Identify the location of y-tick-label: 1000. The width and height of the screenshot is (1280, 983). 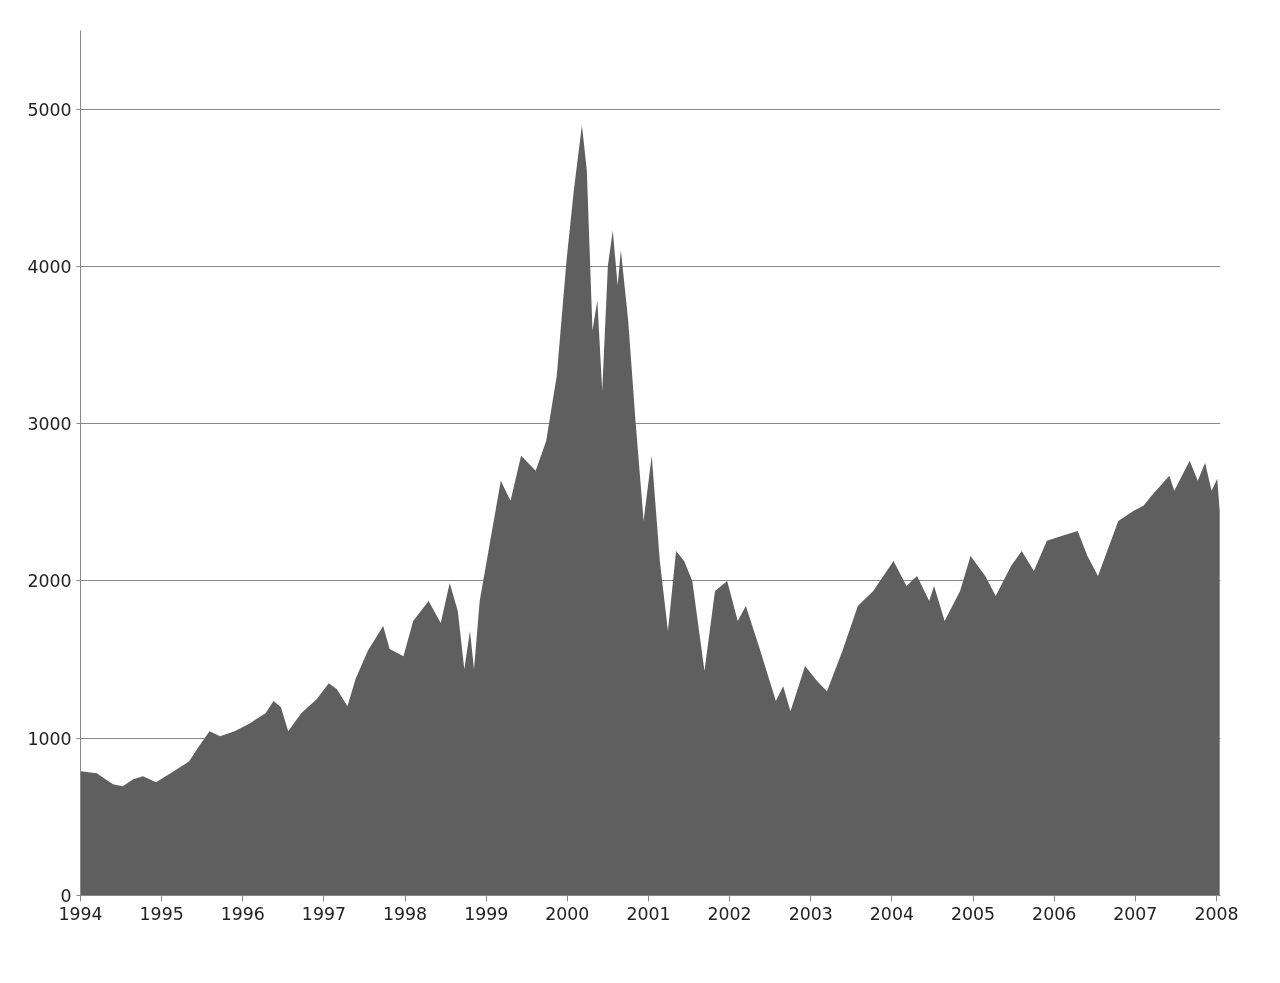
(49, 738).